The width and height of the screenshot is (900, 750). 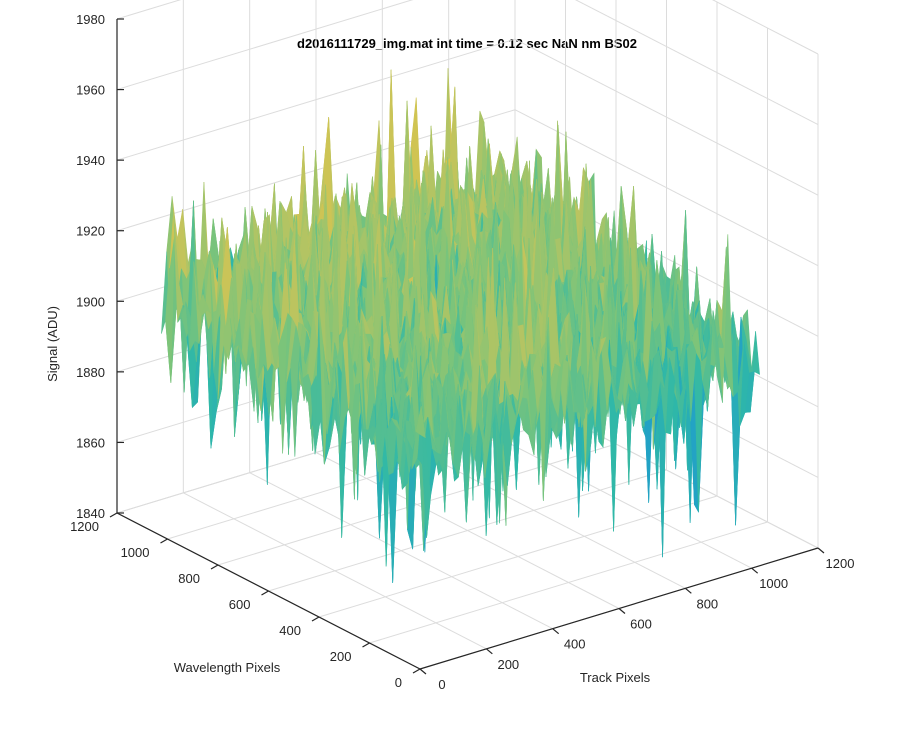 I want to click on y-tick-label: 400, so click(x=290, y=630).